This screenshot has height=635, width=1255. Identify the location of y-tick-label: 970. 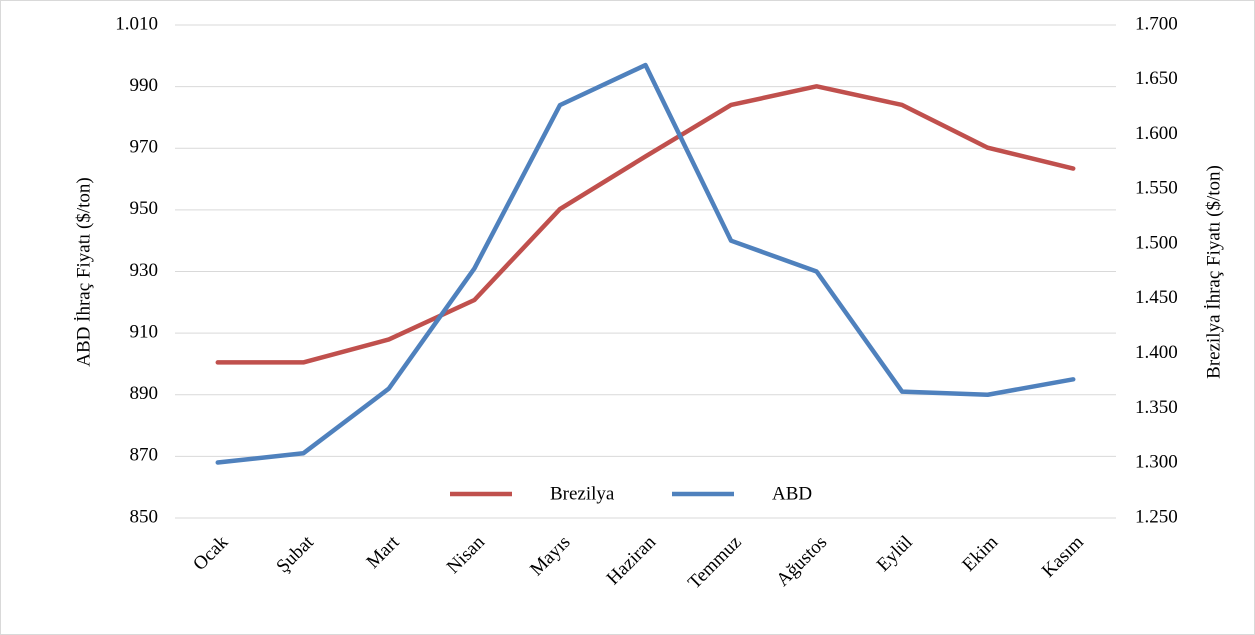
(144, 147).